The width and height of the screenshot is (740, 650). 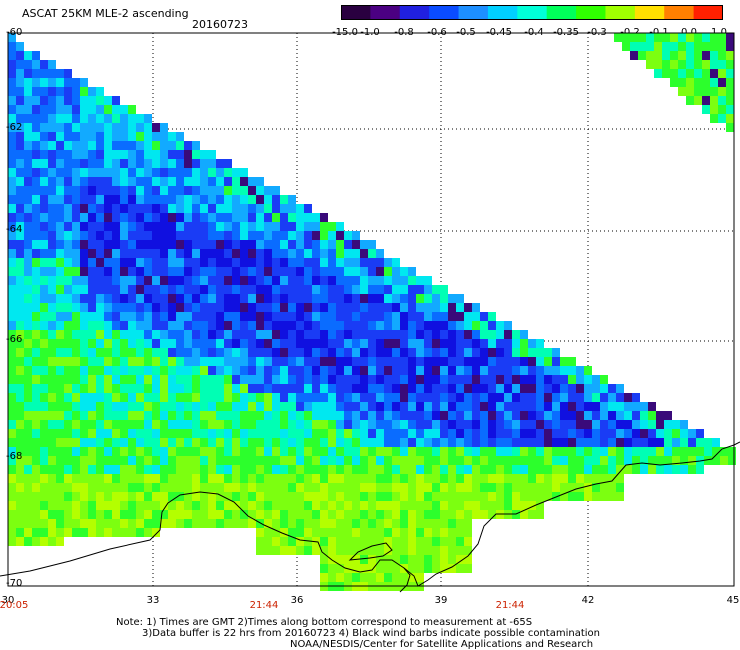 I want to click on colorbar, so click(x=532, y=12).